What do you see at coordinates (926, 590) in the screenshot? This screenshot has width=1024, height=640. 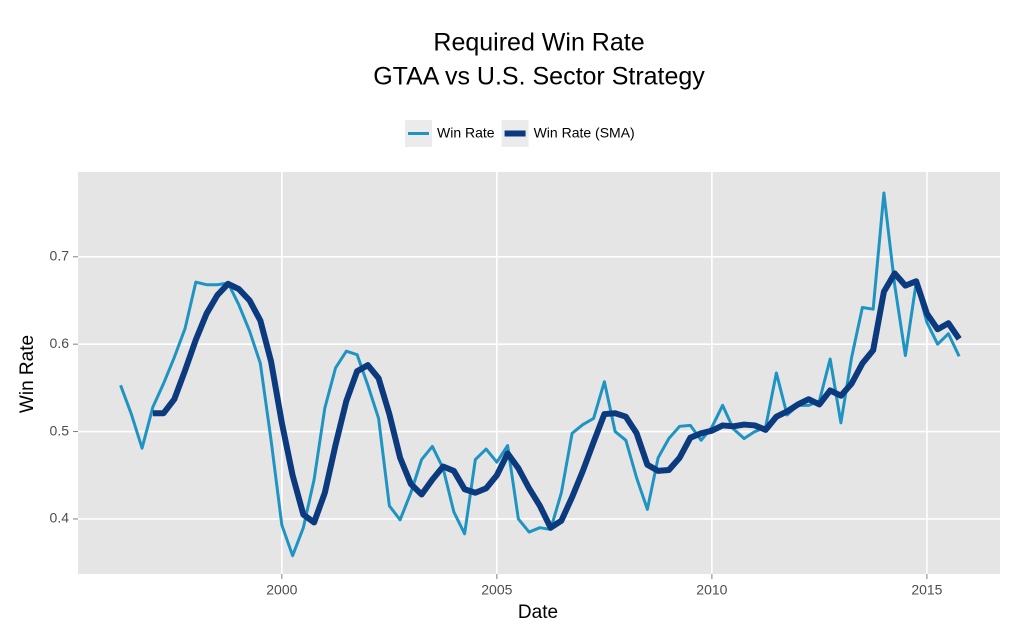 I see `x-tick-label: 2015` at bounding box center [926, 590].